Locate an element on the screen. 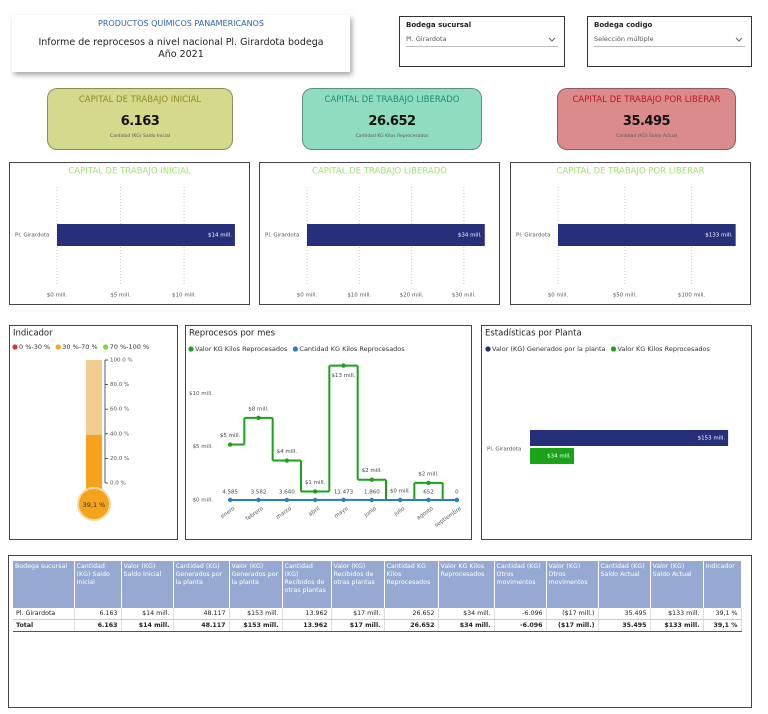 The image size is (768, 714). table-cell: $133 mill. is located at coordinates (677, 614).